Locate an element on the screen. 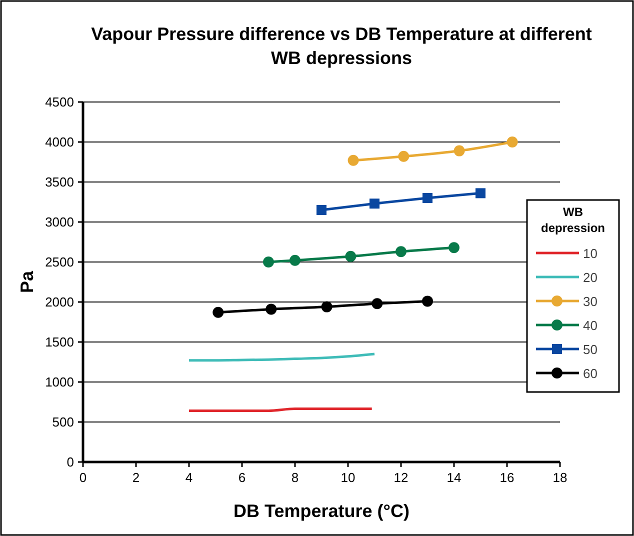 This screenshot has height=536, width=634. legend-label: 10 is located at coordinates (590, 253).